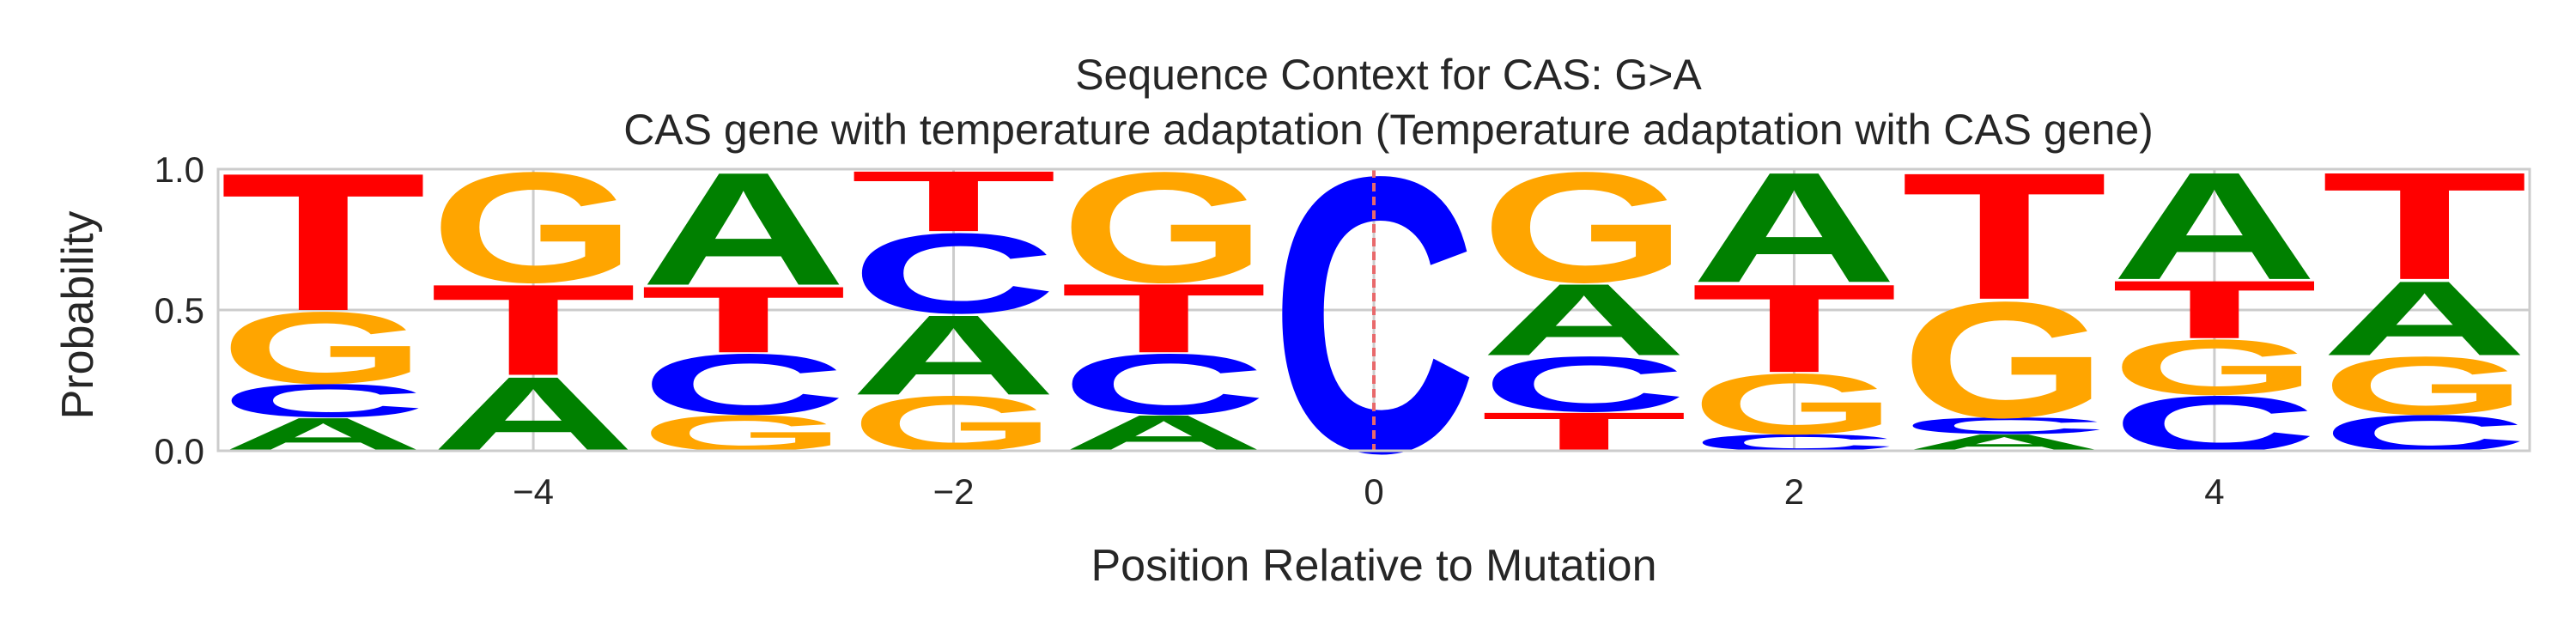 This screenshot has height=644, width=2576. I want to click on logo-letter-A-pos-1: A, so click(1583, 320).